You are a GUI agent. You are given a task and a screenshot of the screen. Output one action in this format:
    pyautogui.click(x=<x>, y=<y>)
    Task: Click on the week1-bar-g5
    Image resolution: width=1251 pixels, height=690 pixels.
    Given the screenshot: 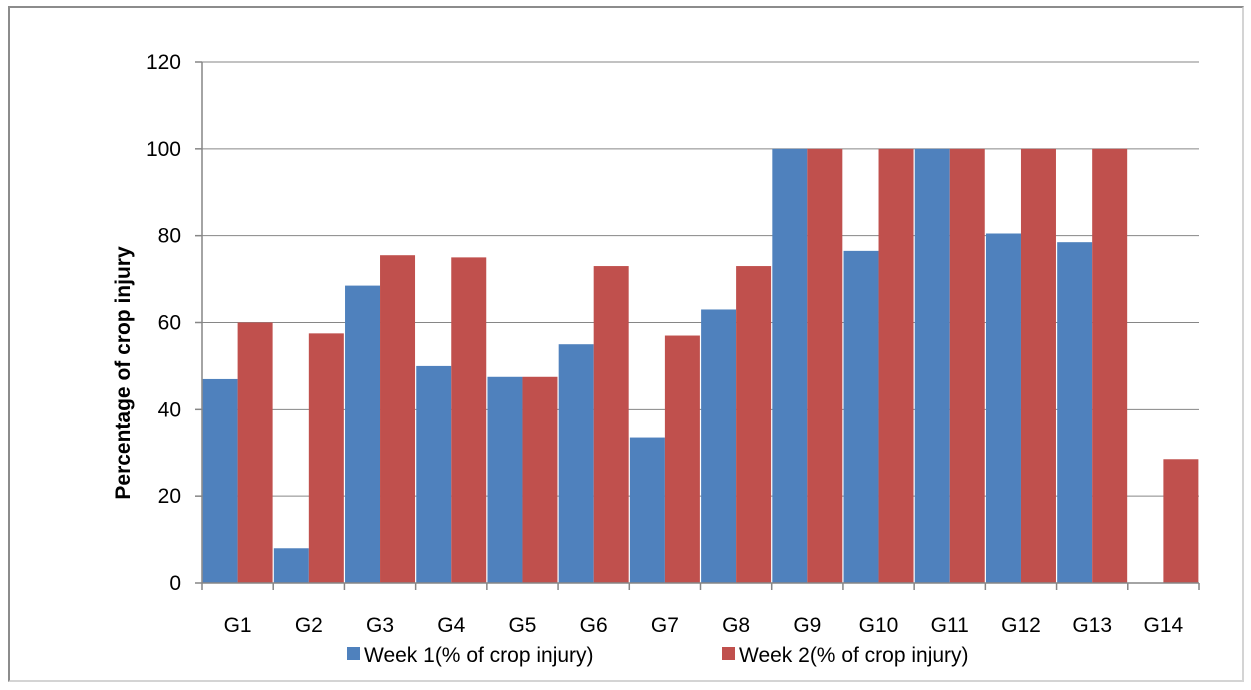 What is the action you would take?
    pyautogui.click(x=505, y=479)
    